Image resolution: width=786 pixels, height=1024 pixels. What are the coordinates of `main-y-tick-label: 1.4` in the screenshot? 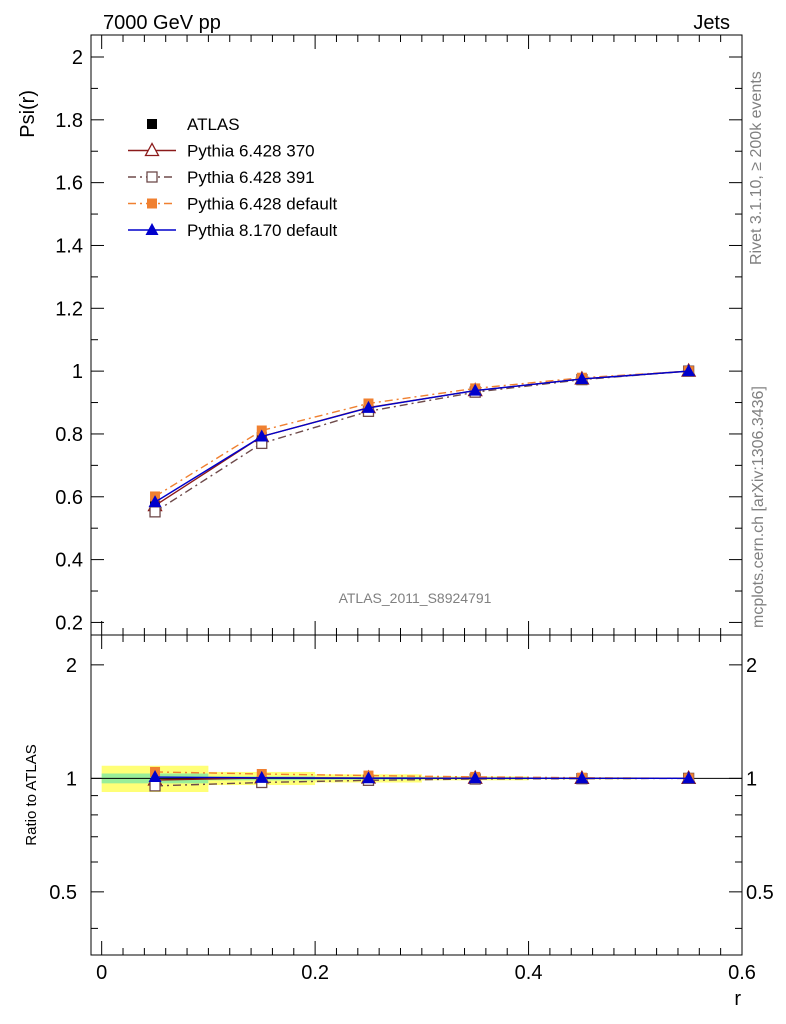 It's located at (69, 246).